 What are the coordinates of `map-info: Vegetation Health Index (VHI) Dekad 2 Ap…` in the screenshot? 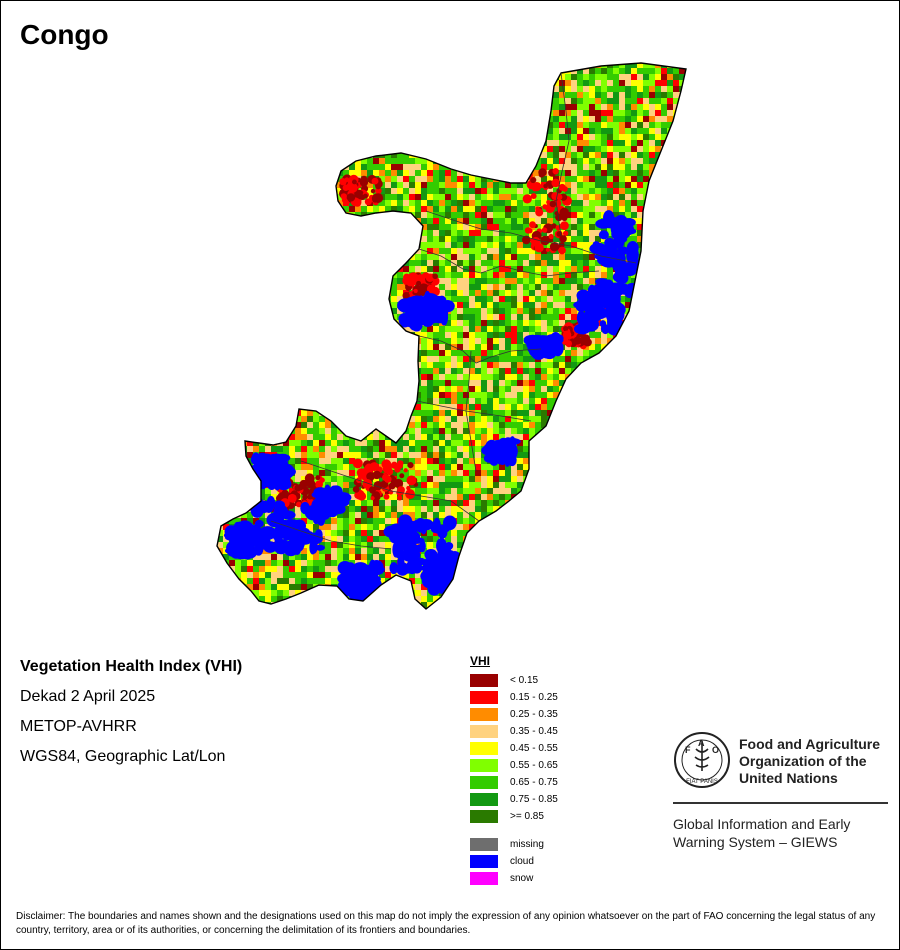 It's located at (131, 717).